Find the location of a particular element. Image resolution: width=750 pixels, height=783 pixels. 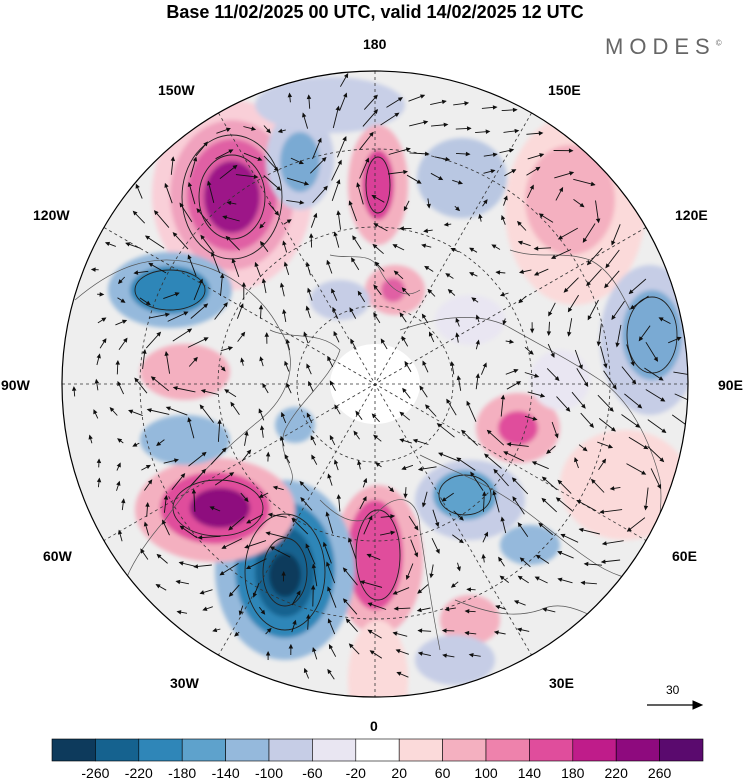

colorbar-tick-label: -20 is located at coordinates (356, 773).